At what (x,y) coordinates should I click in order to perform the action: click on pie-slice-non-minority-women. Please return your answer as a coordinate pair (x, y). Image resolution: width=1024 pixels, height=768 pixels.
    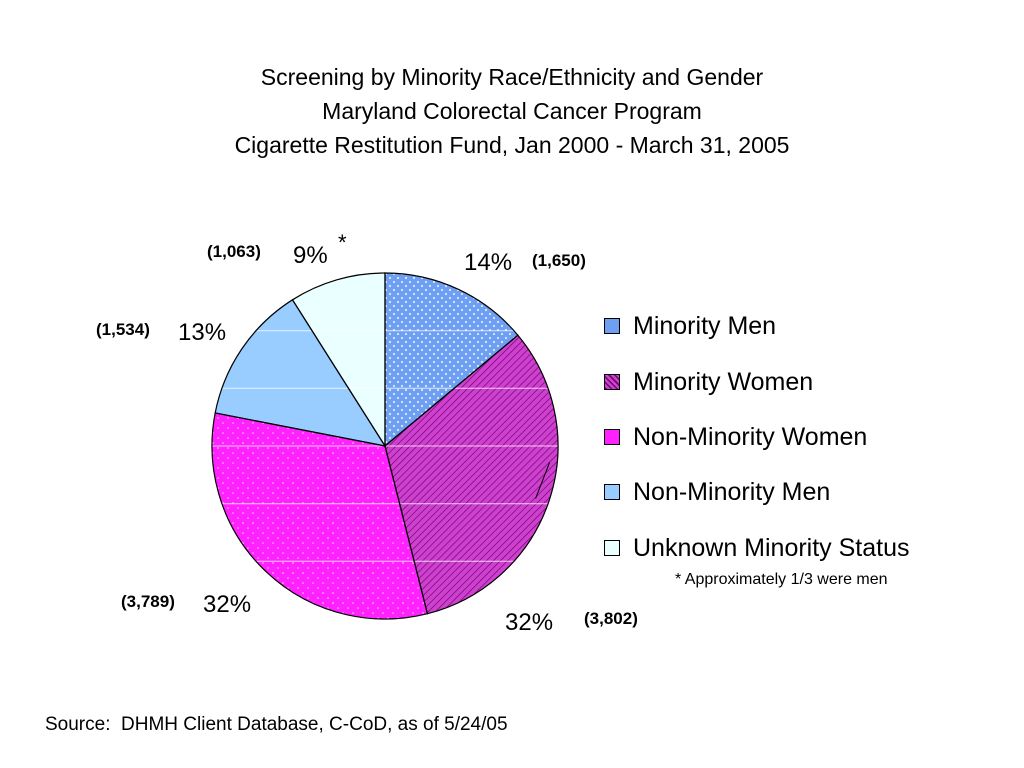
    Looking at the image, I should click on (319, 515).